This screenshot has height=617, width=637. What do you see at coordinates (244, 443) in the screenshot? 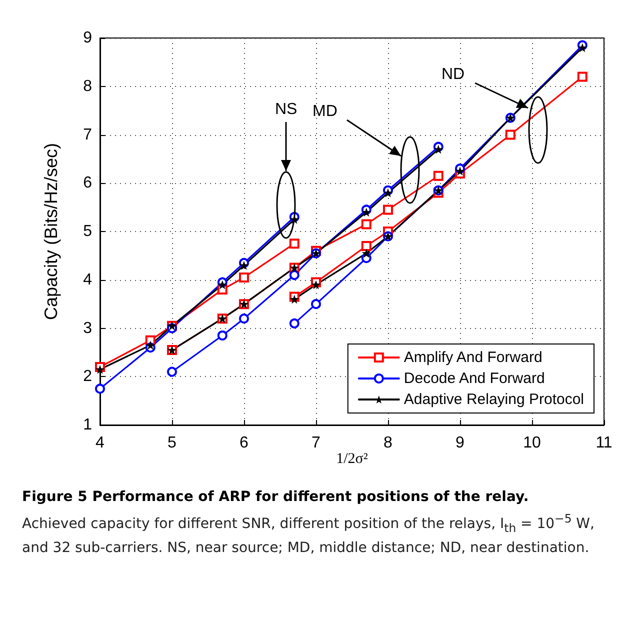
I see `x-tick-label: 6` at bounding box center [244, 443].